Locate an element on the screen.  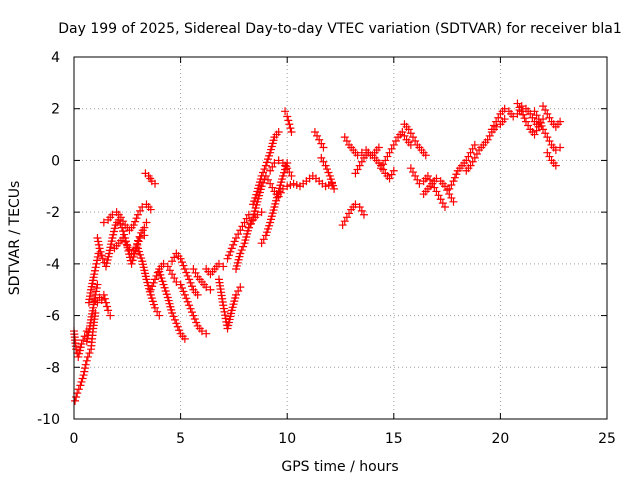
y-tick-label: -10 is located at coordinates (48, 420).